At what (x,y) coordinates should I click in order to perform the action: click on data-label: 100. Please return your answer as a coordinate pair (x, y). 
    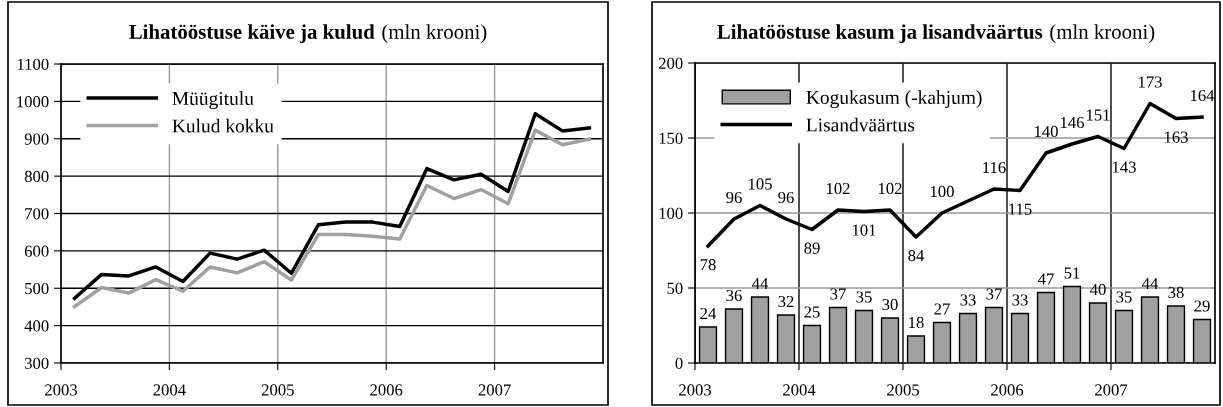
    Looking at the image, I should click on (942, 191).